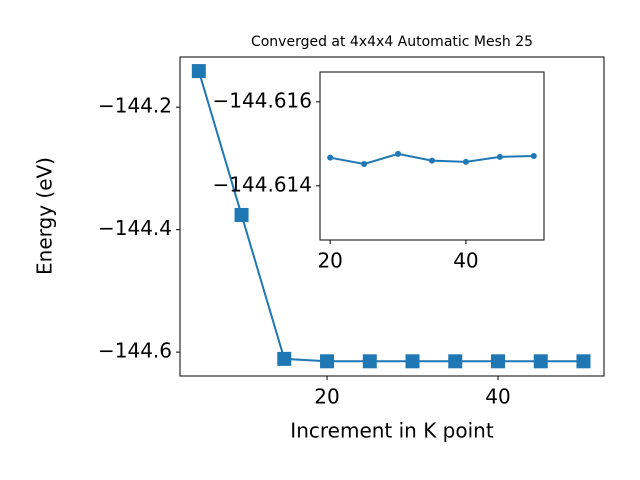  What do you see at coordinates (262, 184) in the screenshot?
I see `y-tick-label: −144.614` at bounding box center [262, 184].